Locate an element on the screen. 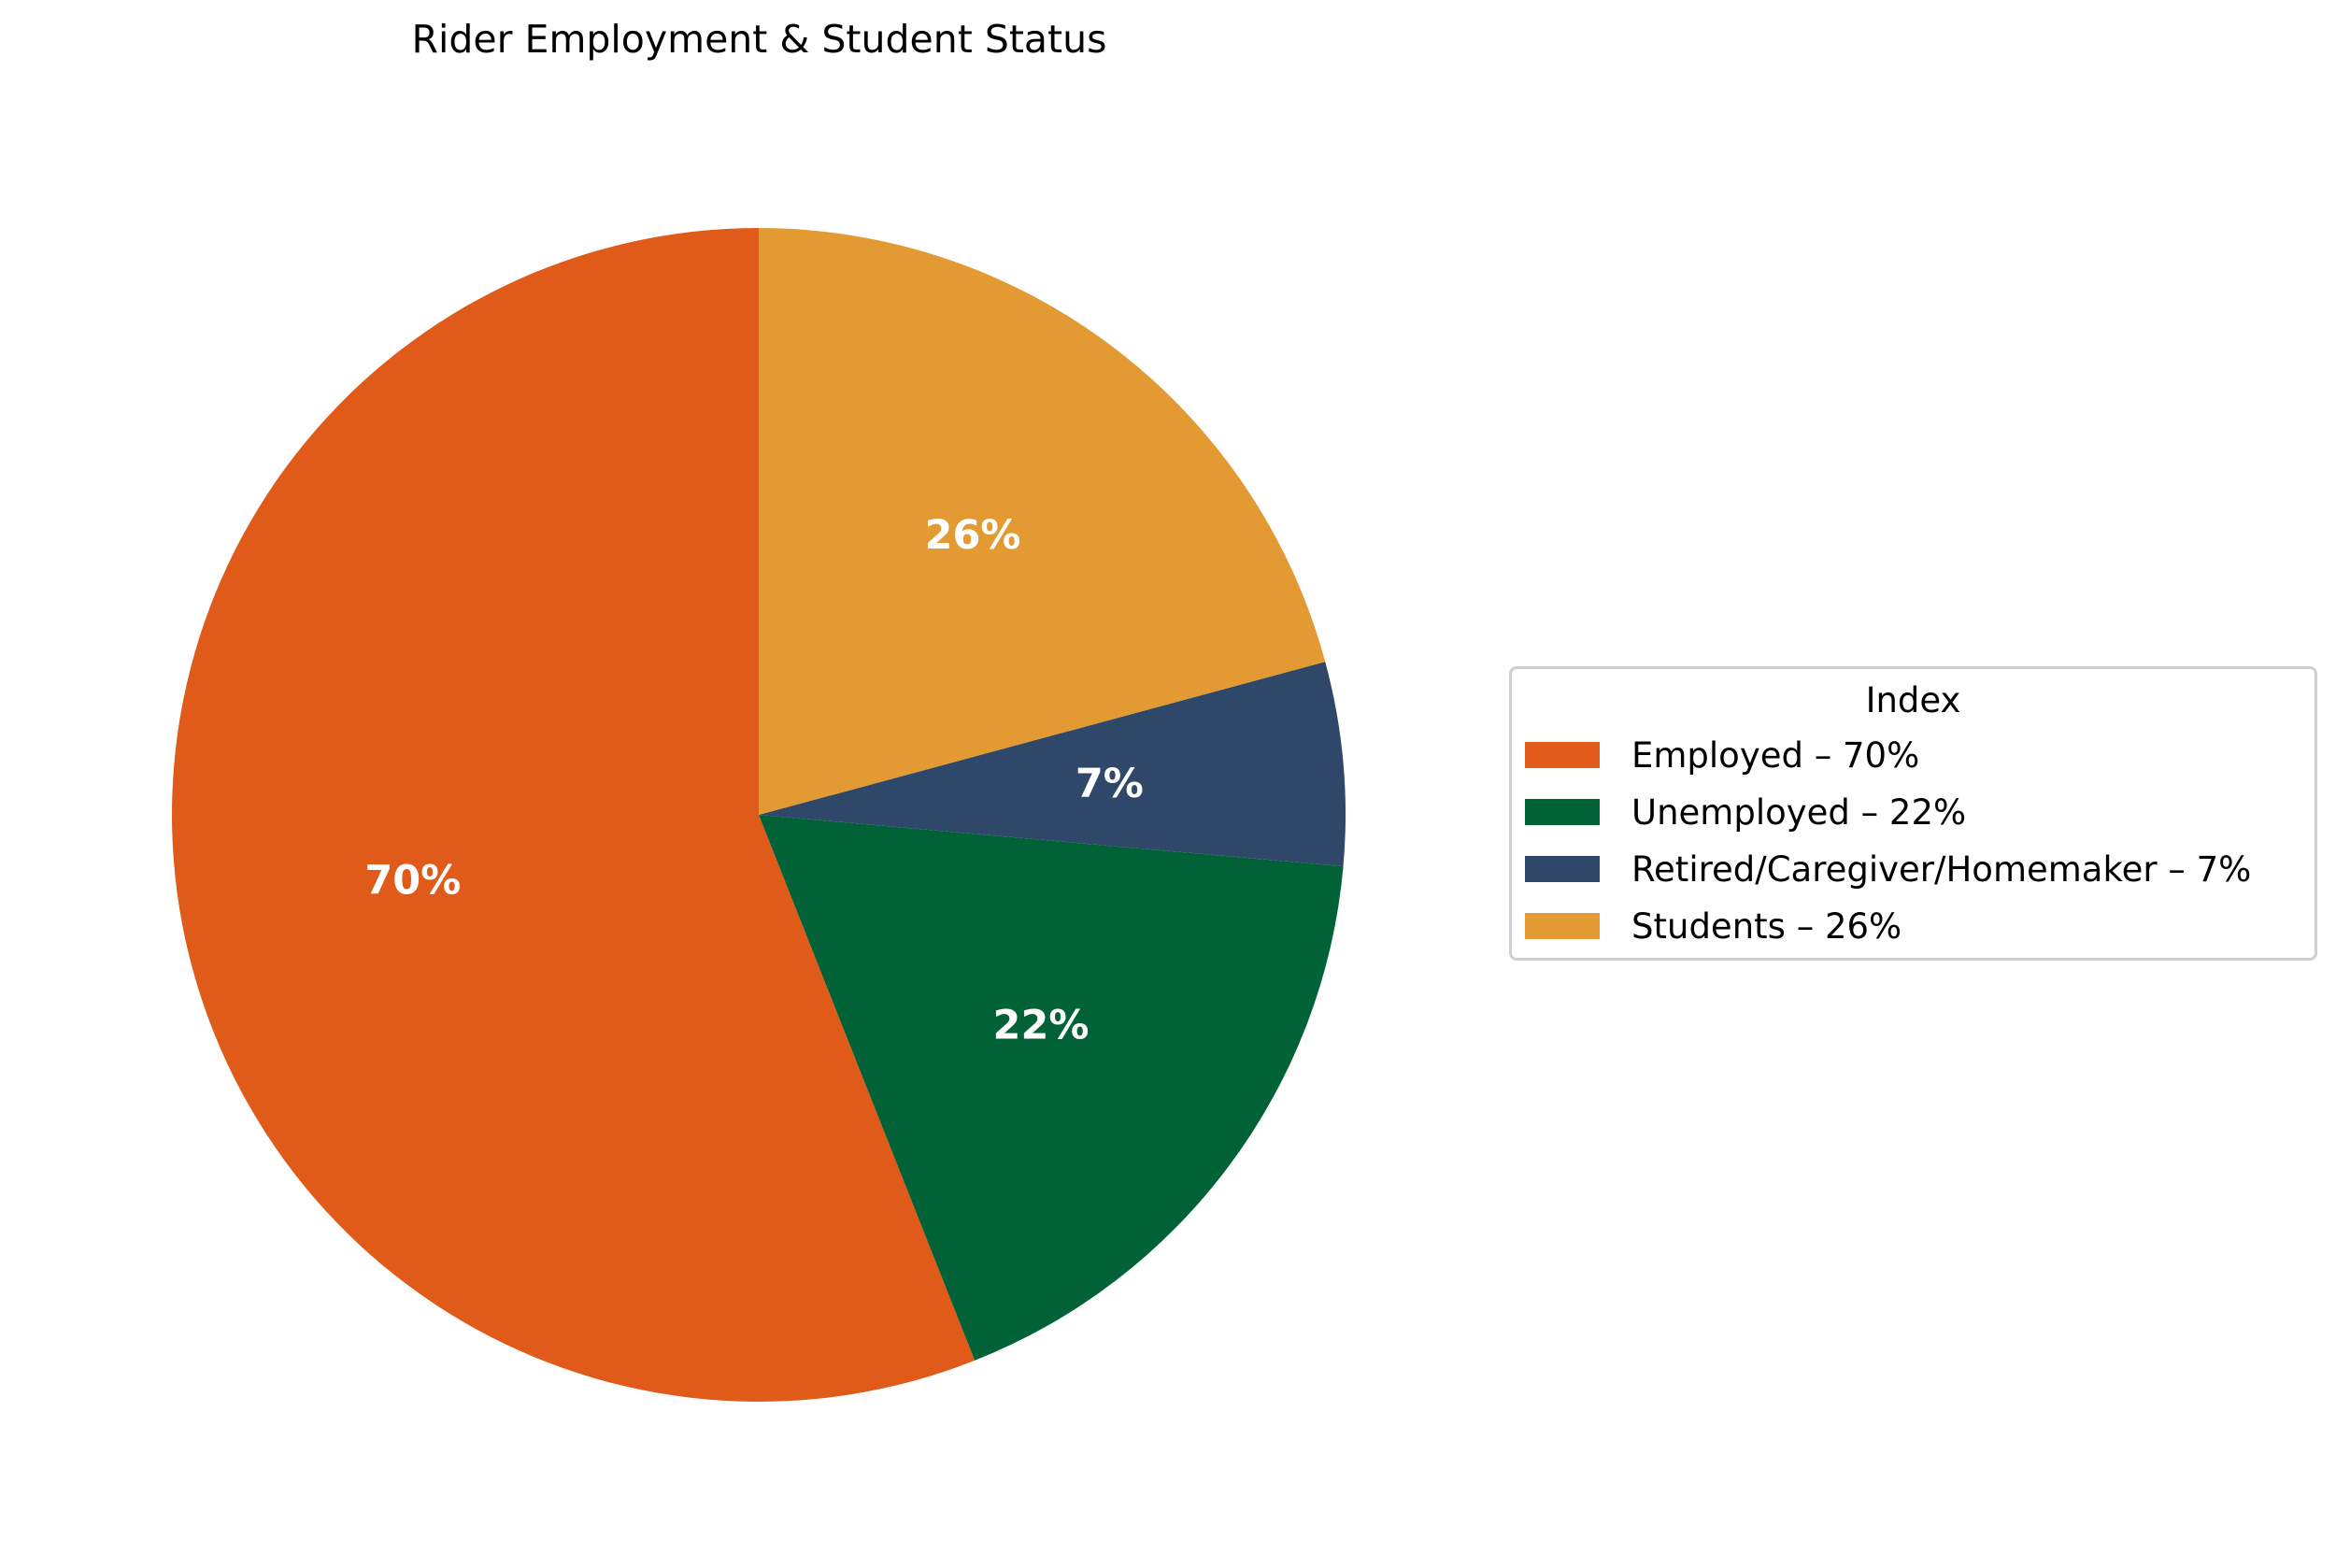  legend-entry: Employed – 70% is located at coordinates (1722, 755).